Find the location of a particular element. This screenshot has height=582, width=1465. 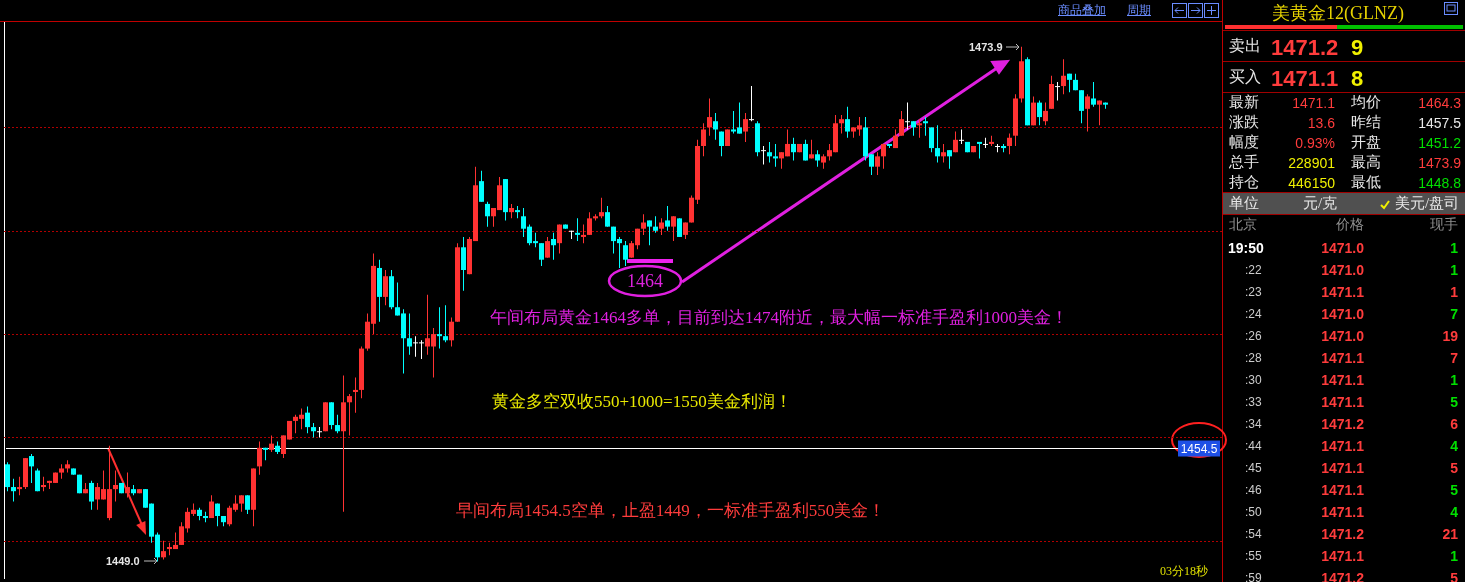

text: :23 is located at coordinates (1253, 292).